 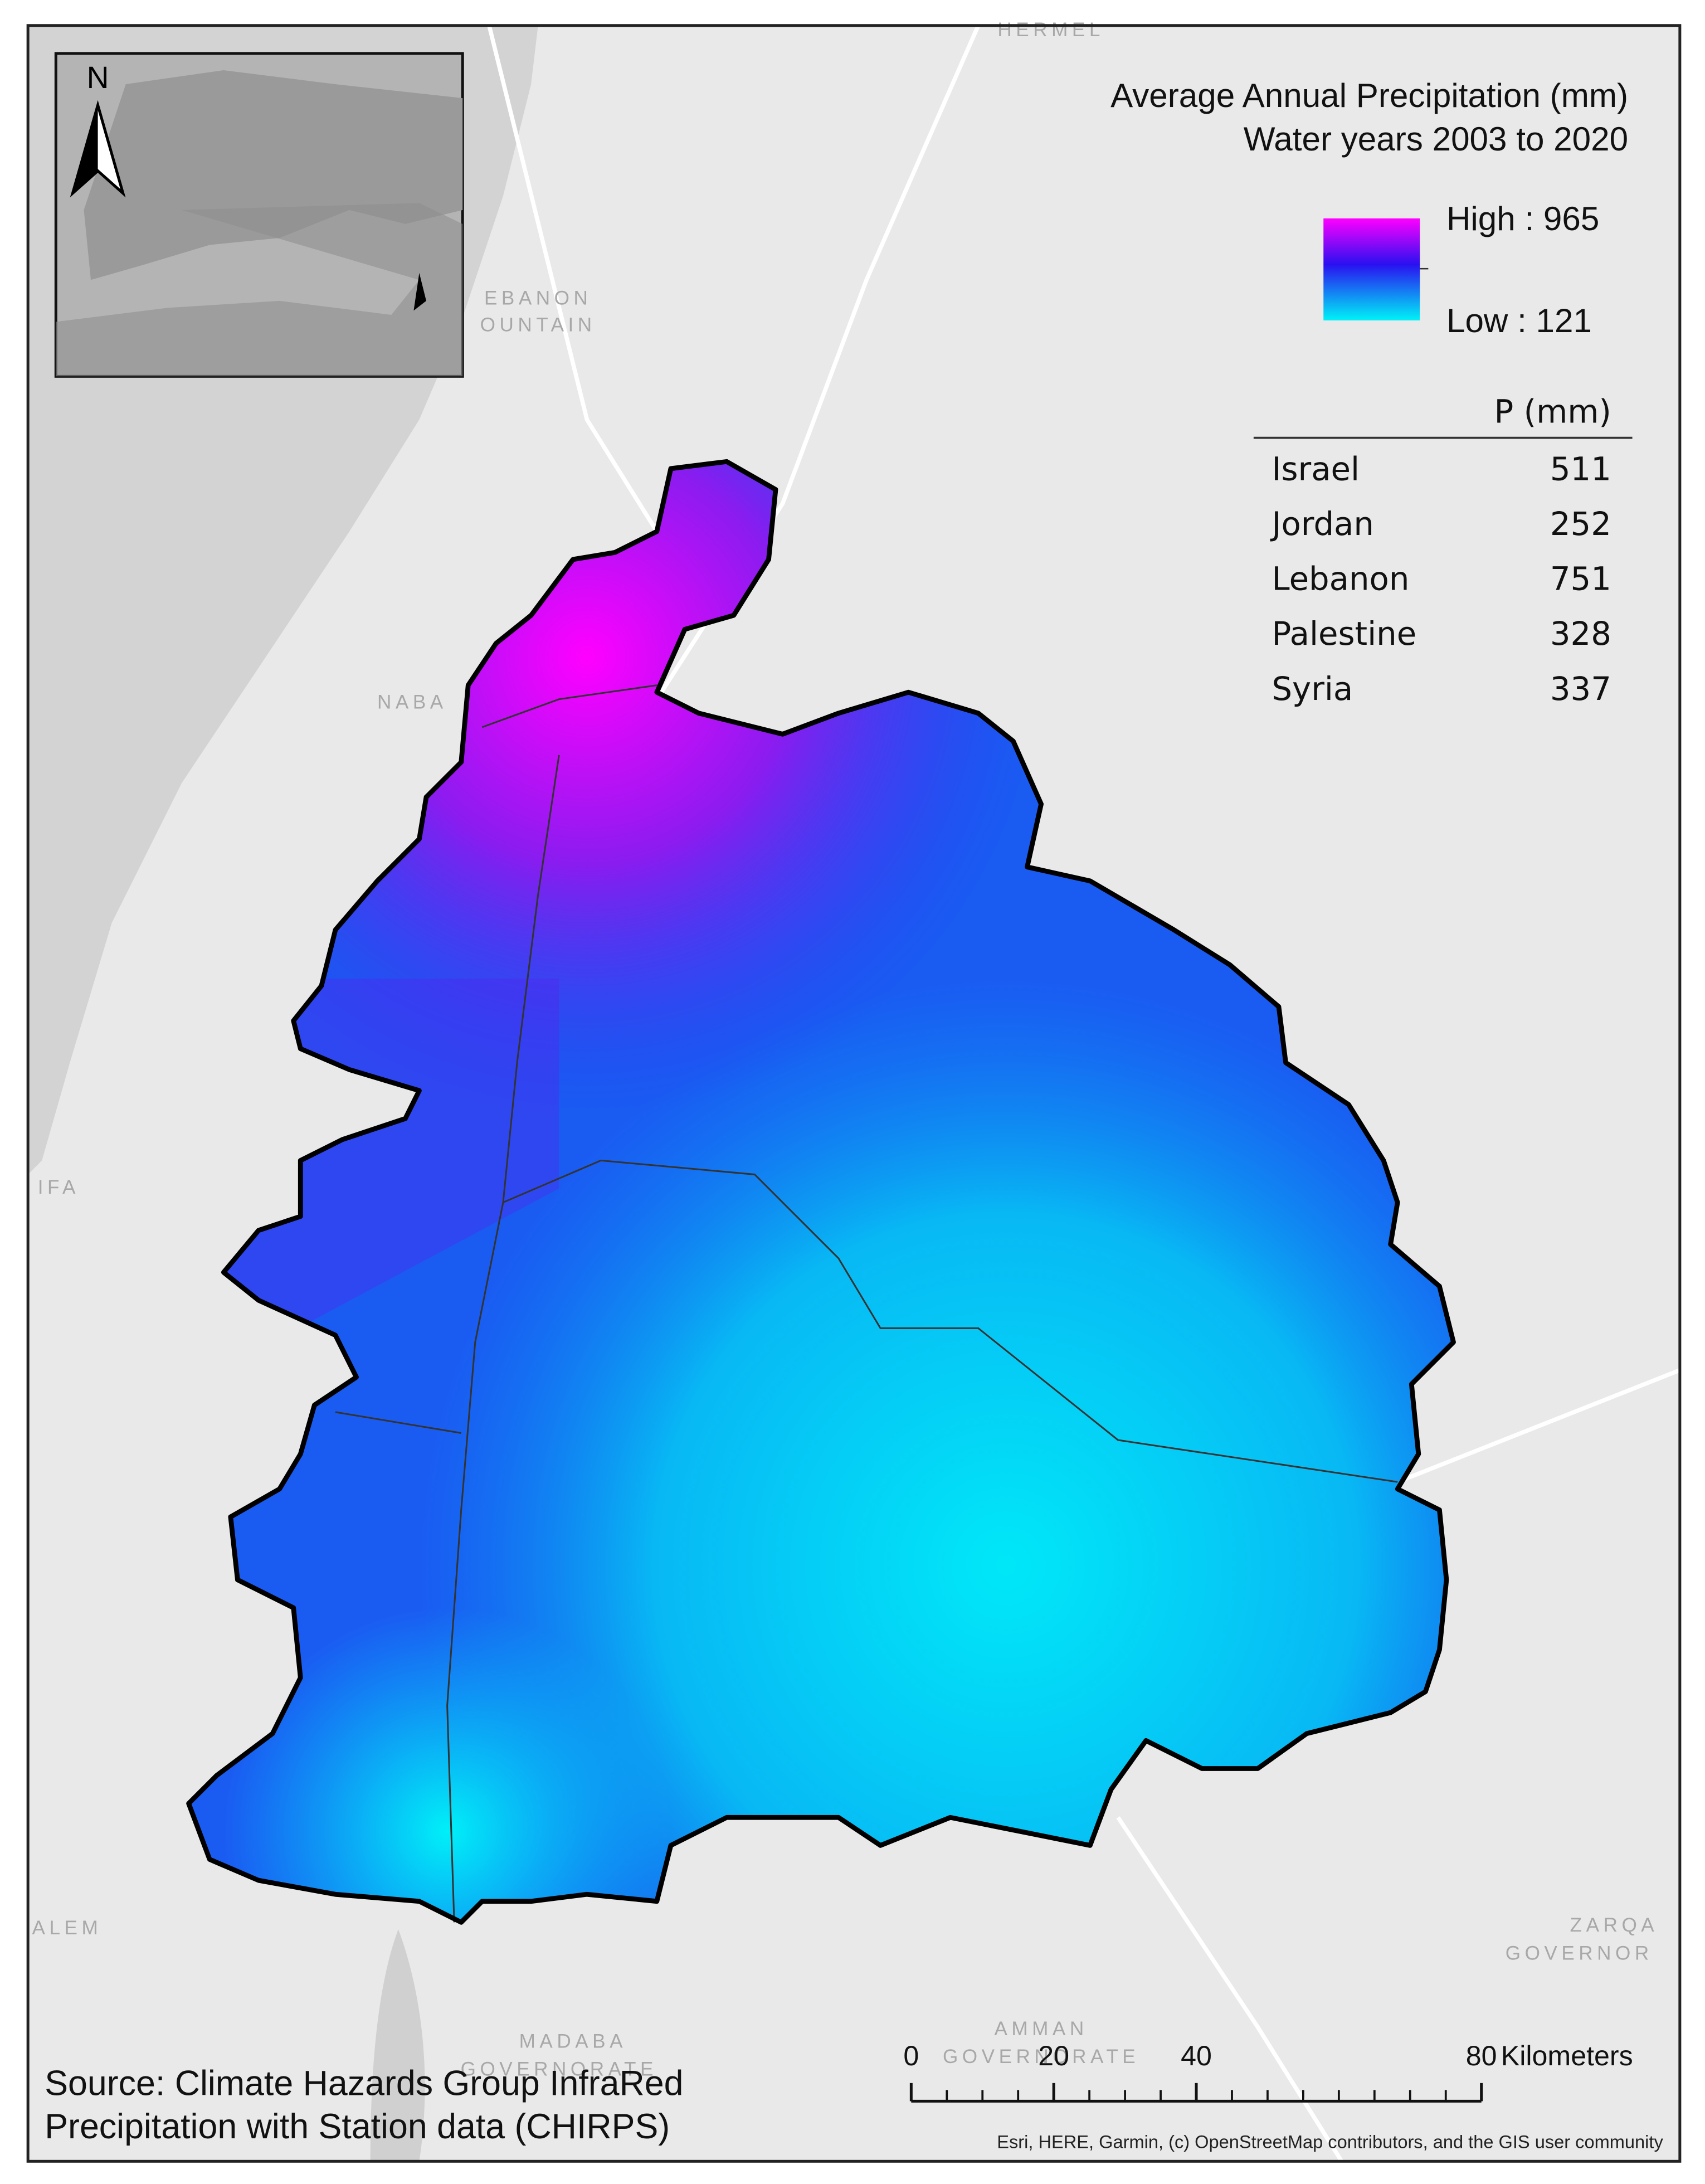 I want to click on place-label: OUNTAIN, so click(x=538, y=325).